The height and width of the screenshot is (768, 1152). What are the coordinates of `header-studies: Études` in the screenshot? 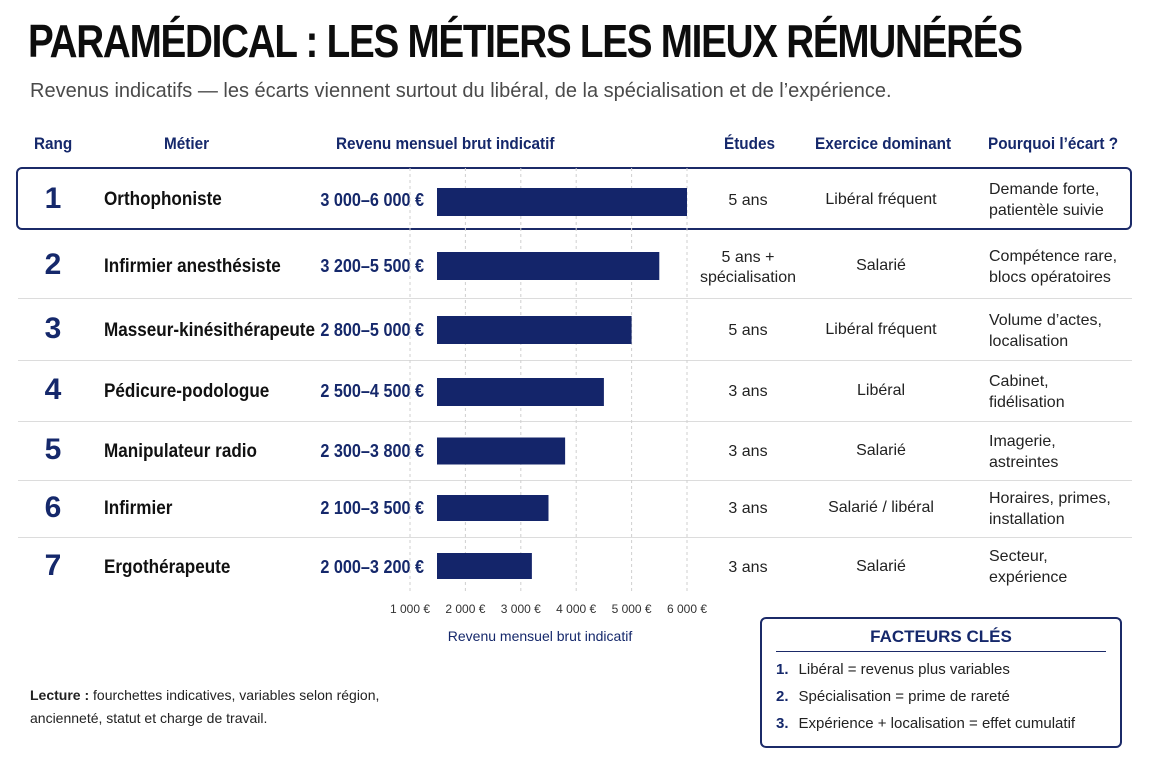 It's located at (750, 143).